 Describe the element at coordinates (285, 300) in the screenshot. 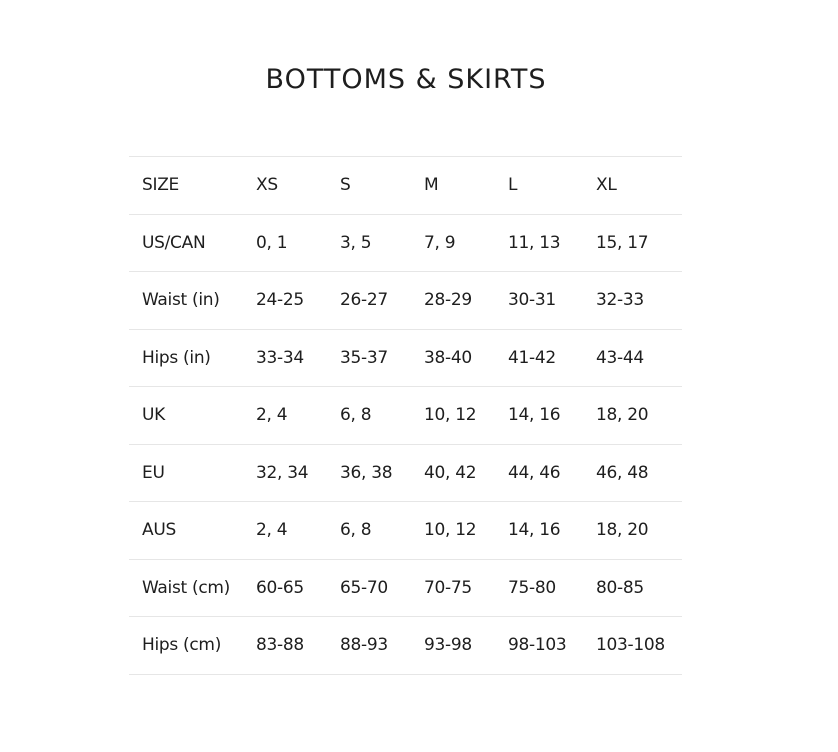

I see `table-cell: 24-25` at that location.